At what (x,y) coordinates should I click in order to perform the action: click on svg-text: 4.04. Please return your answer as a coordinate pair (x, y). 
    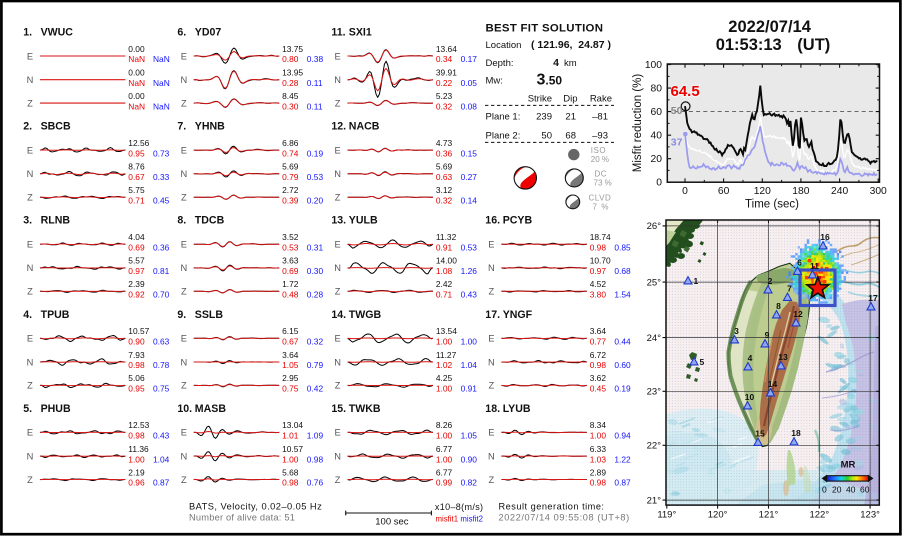
    Looking at the image, I should click on (136, 237).